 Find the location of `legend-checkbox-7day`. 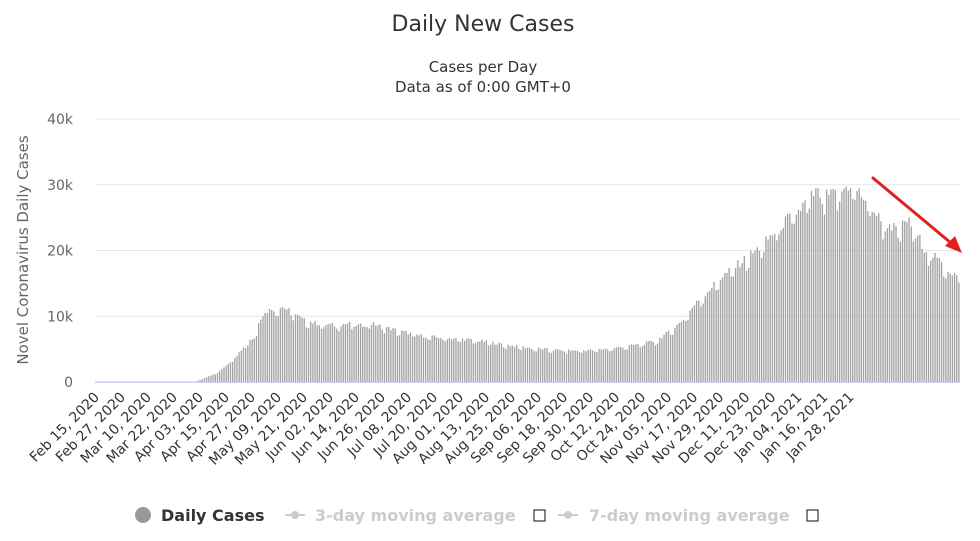

legend-checkbox-7day is located at coordinates (812, 515).